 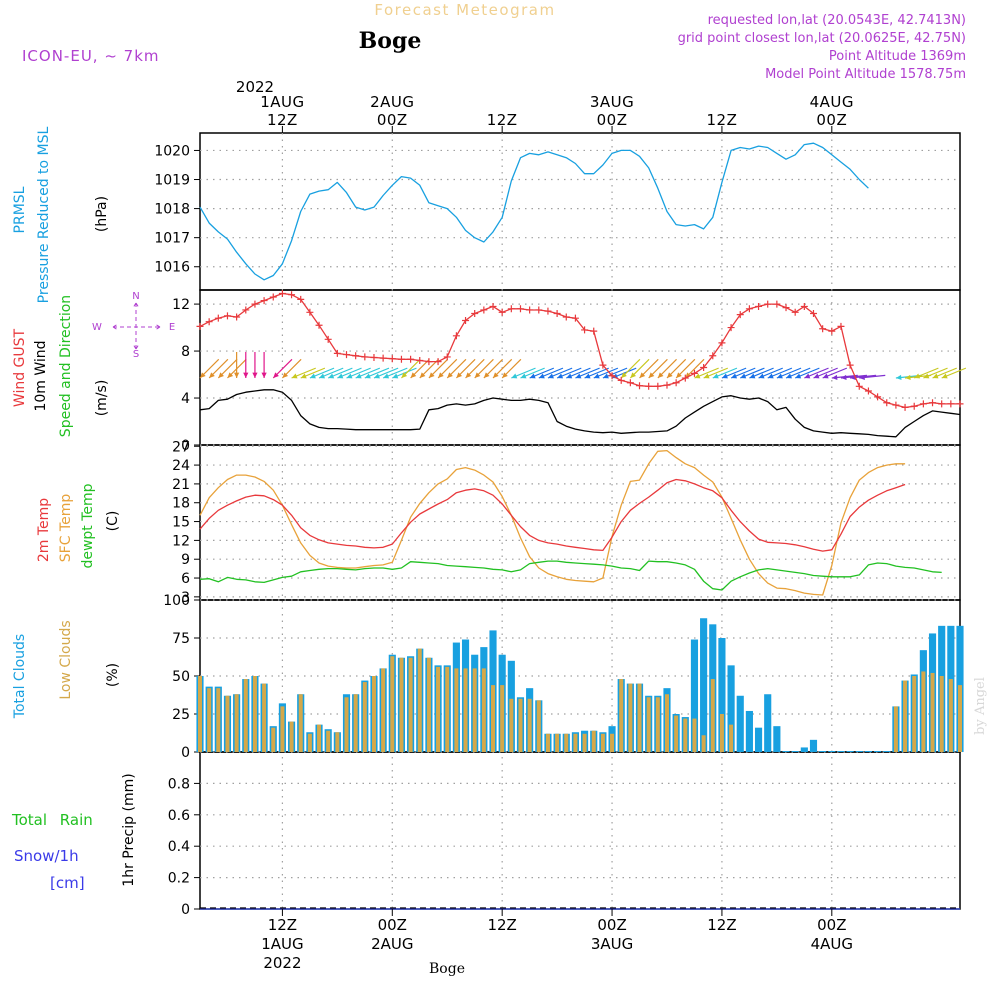 What do you see at coordinates (897, 56) in the screenshot?
I see `point-altitude: Point Altitude 1369m` at bounding box center [897, 56].